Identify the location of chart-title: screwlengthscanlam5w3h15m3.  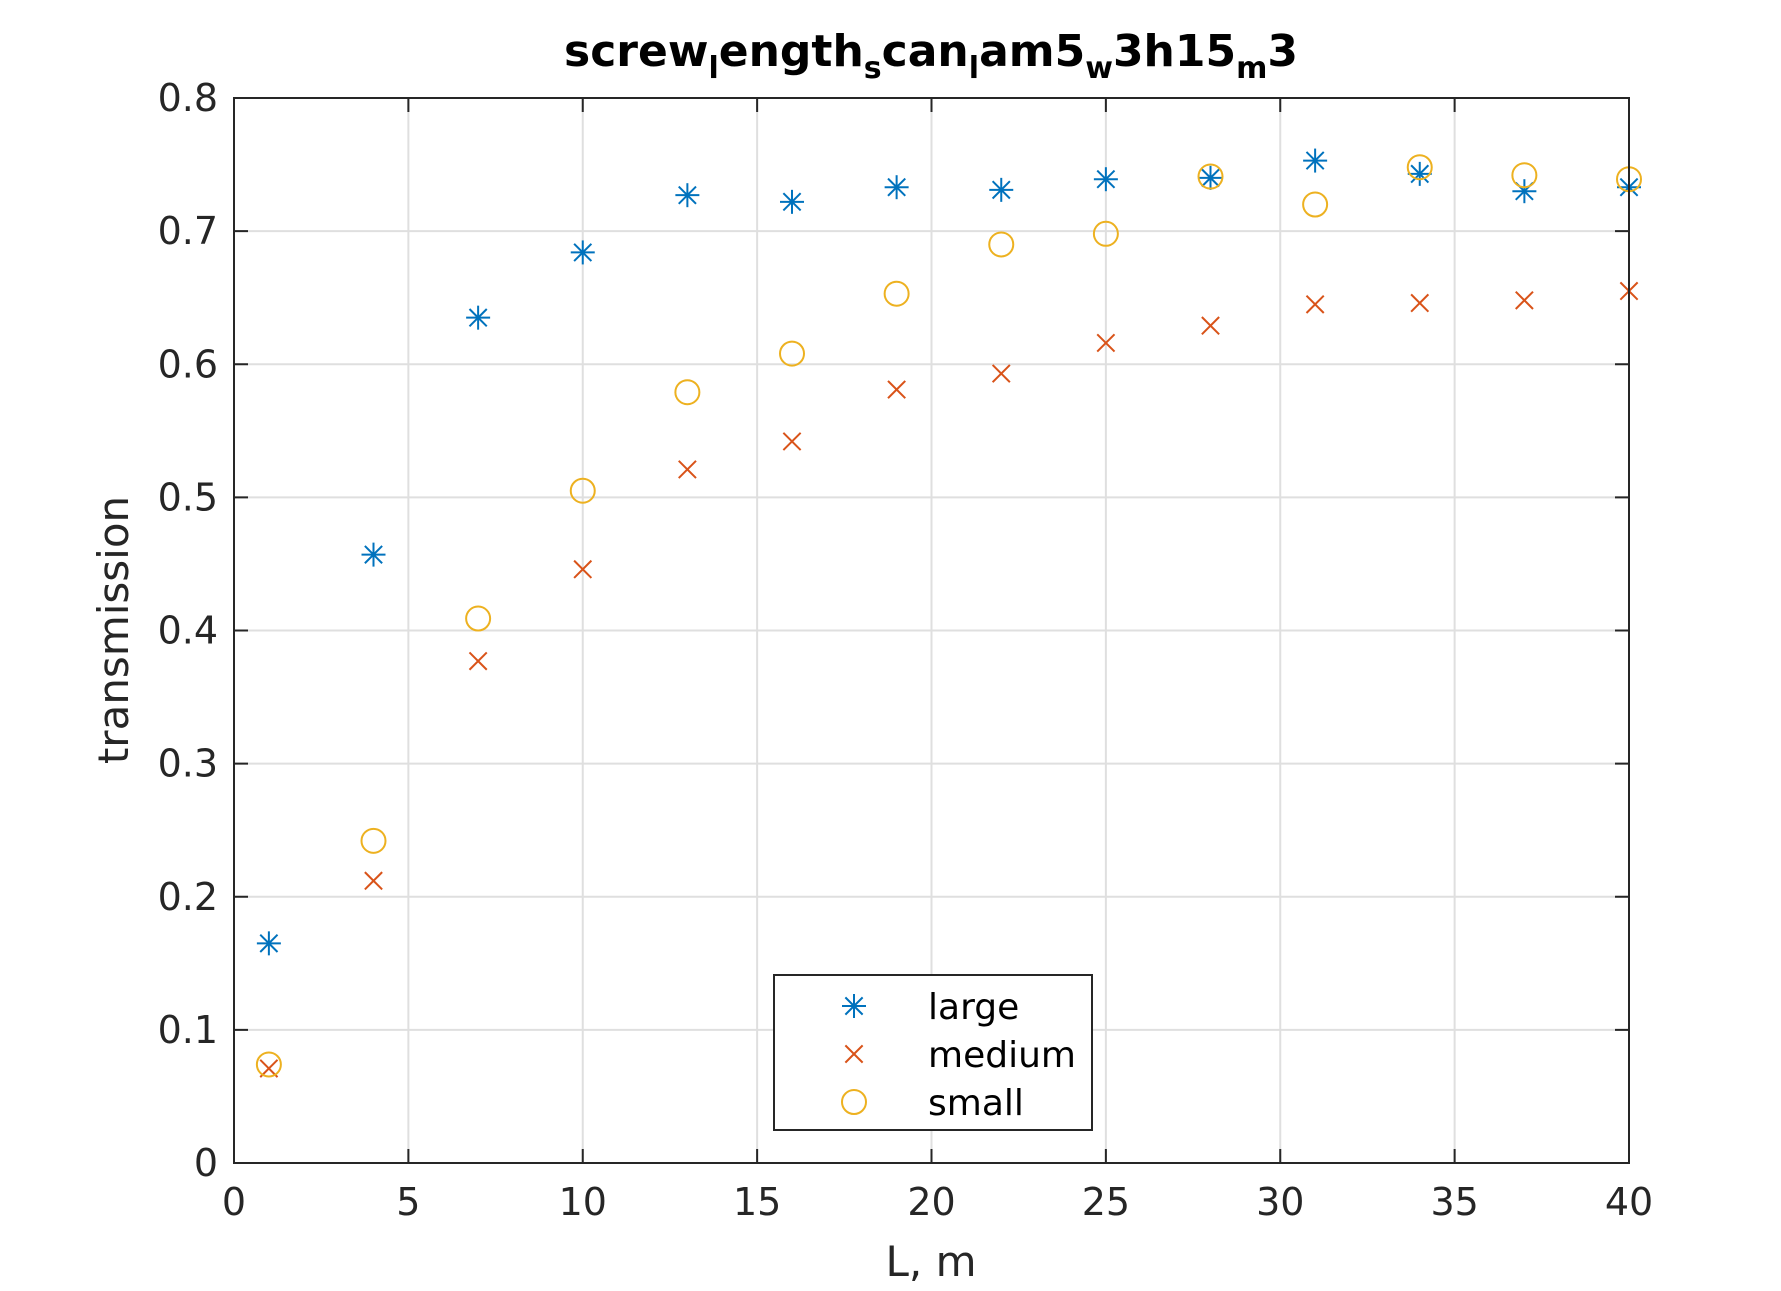
(931, 56).